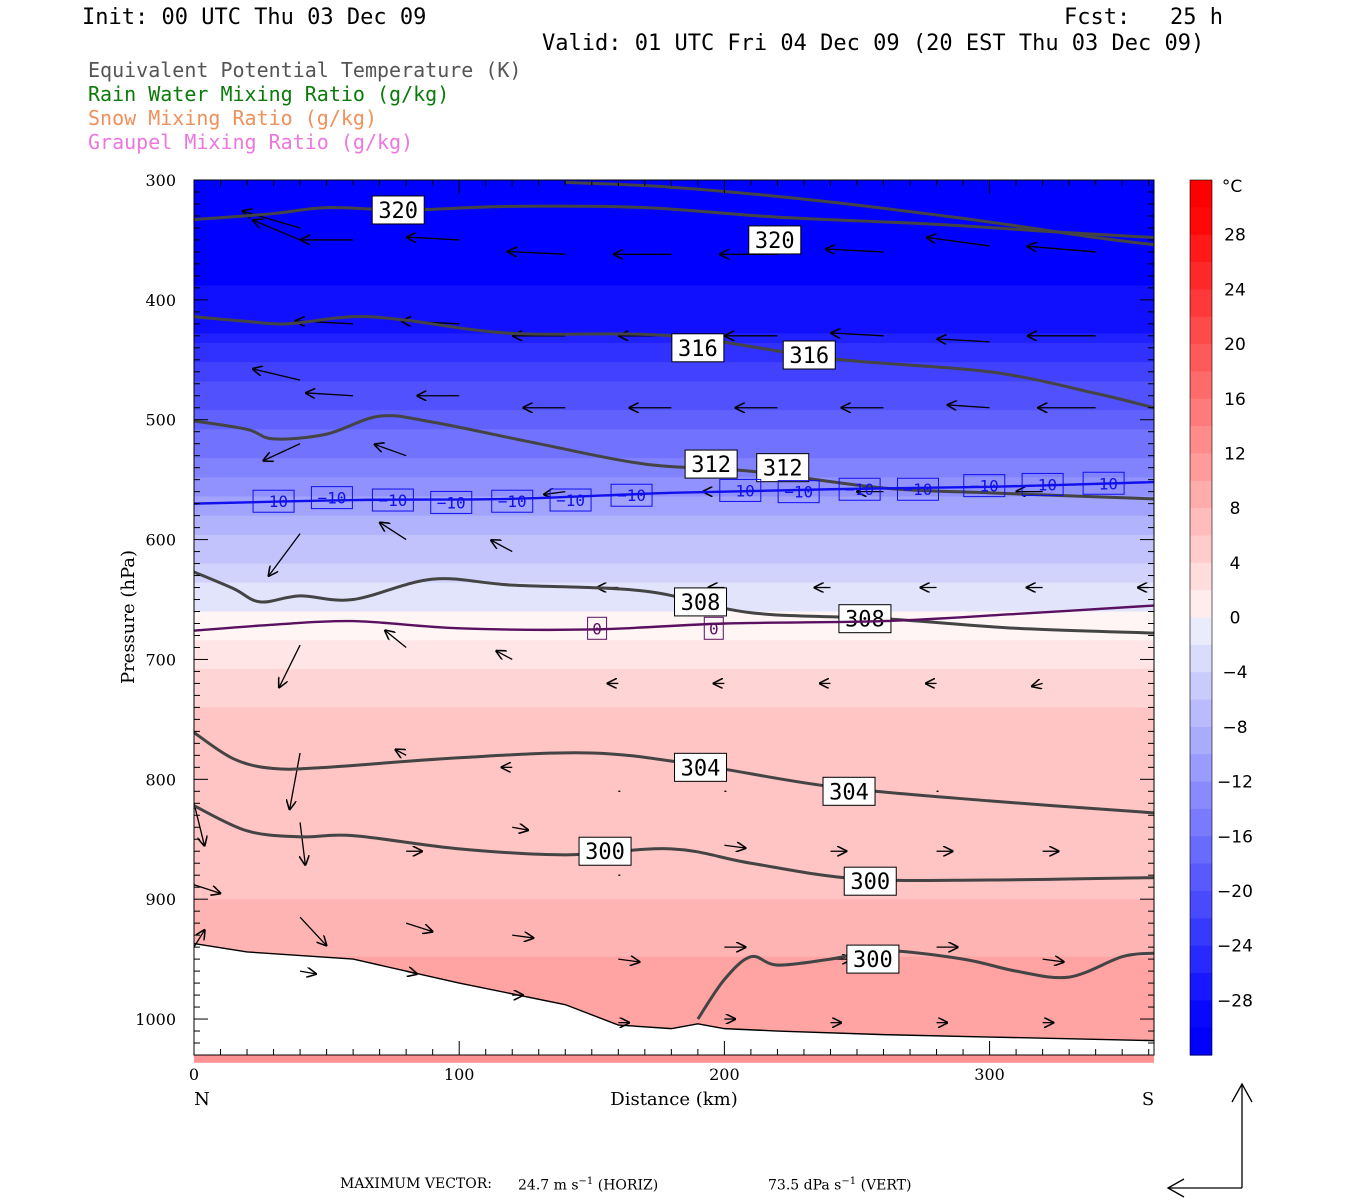  I want to click on contour-label: 316, so click(698, 349).